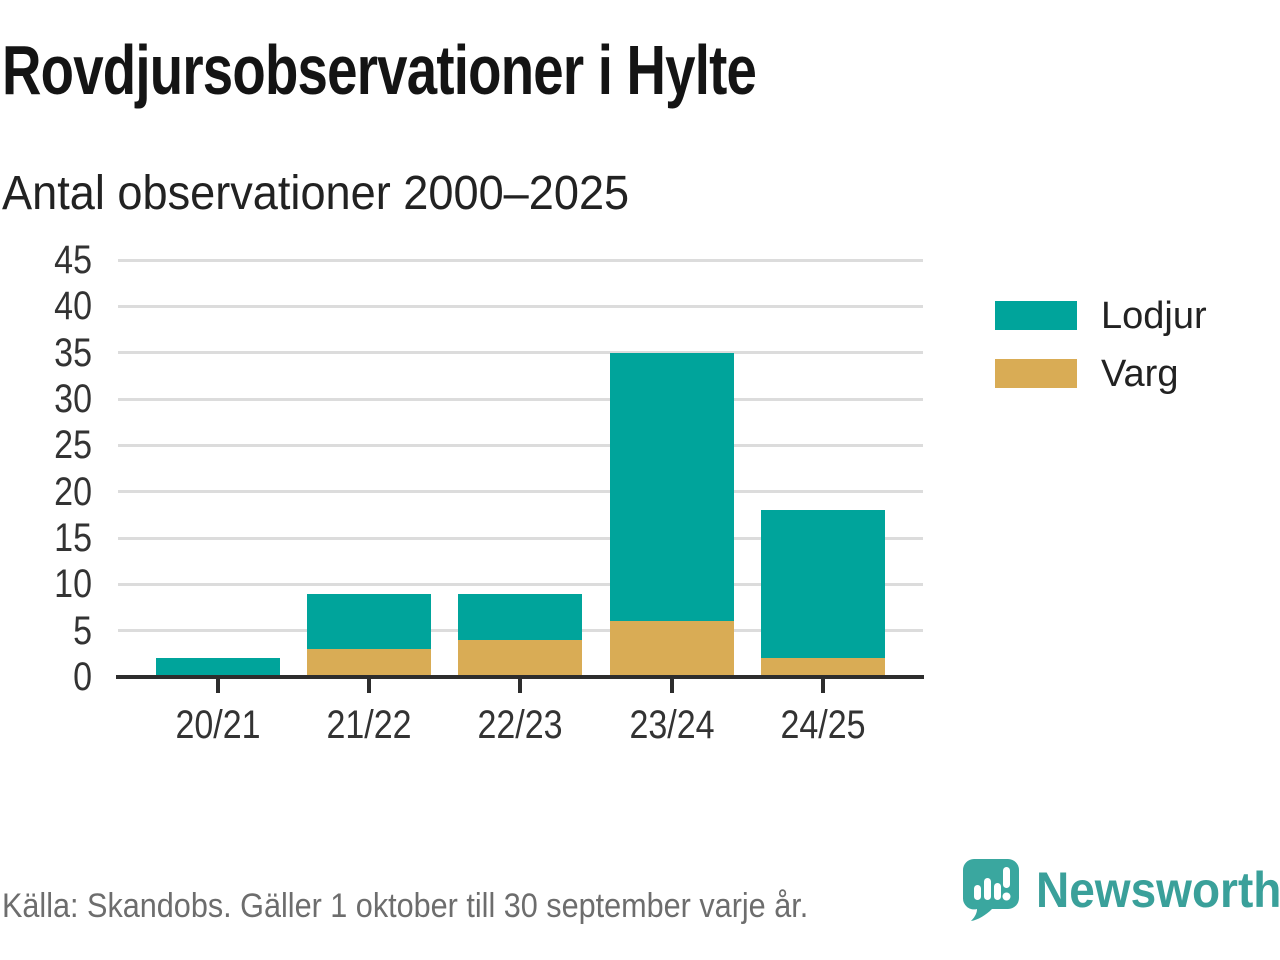 Image resolution: width=1280 pixels, height=960 pixels. I want to click on x-tick-label-23-24: 23/24, so click(672, 725).